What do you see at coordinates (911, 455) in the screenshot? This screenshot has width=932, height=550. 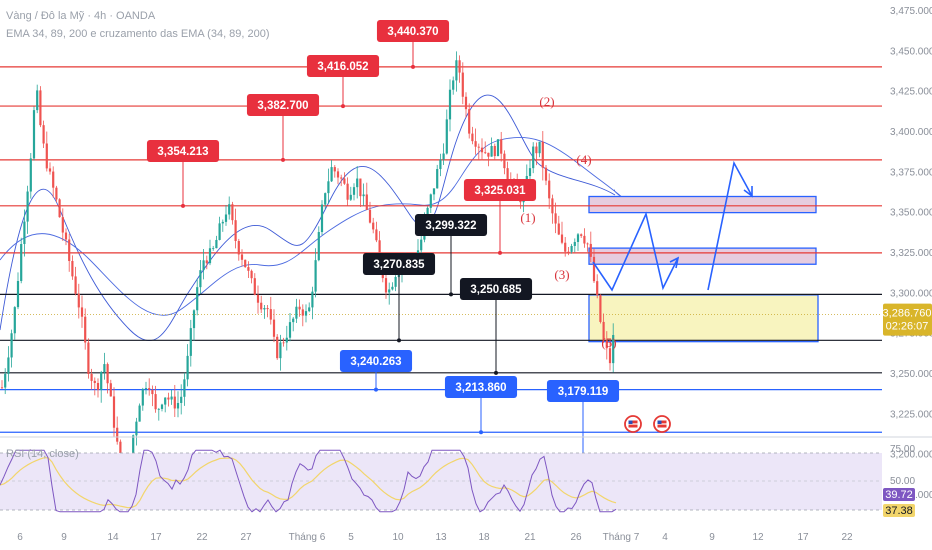 I see `price-tick-label: 3,200.000` at bounding box center [911, 455].